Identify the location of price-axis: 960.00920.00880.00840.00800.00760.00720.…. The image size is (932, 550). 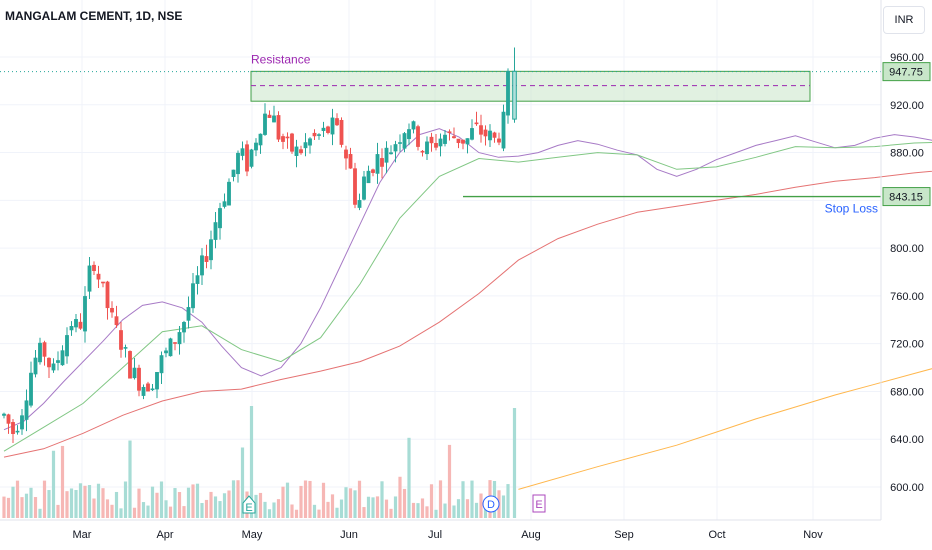
(907, 273).